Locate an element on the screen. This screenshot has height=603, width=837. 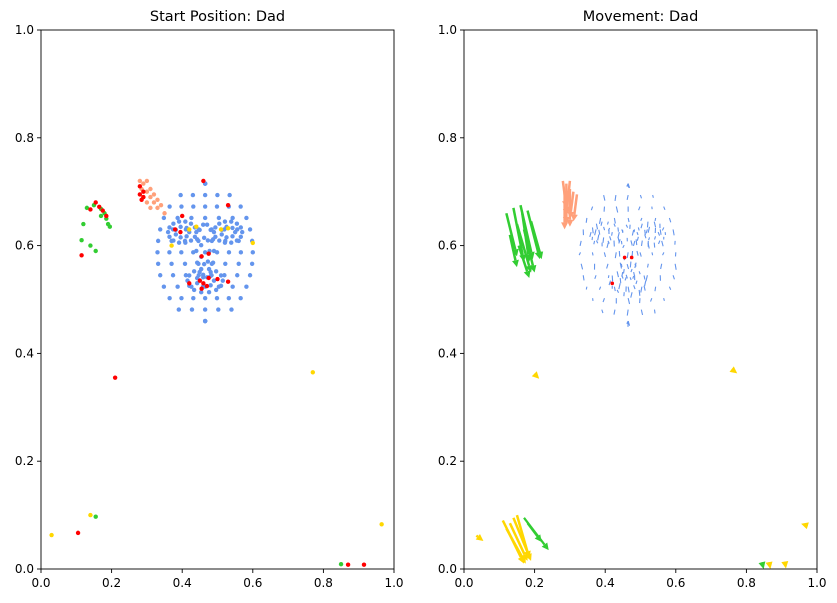
y-tick-label: 0.2 is located at coordinates (447, 461).